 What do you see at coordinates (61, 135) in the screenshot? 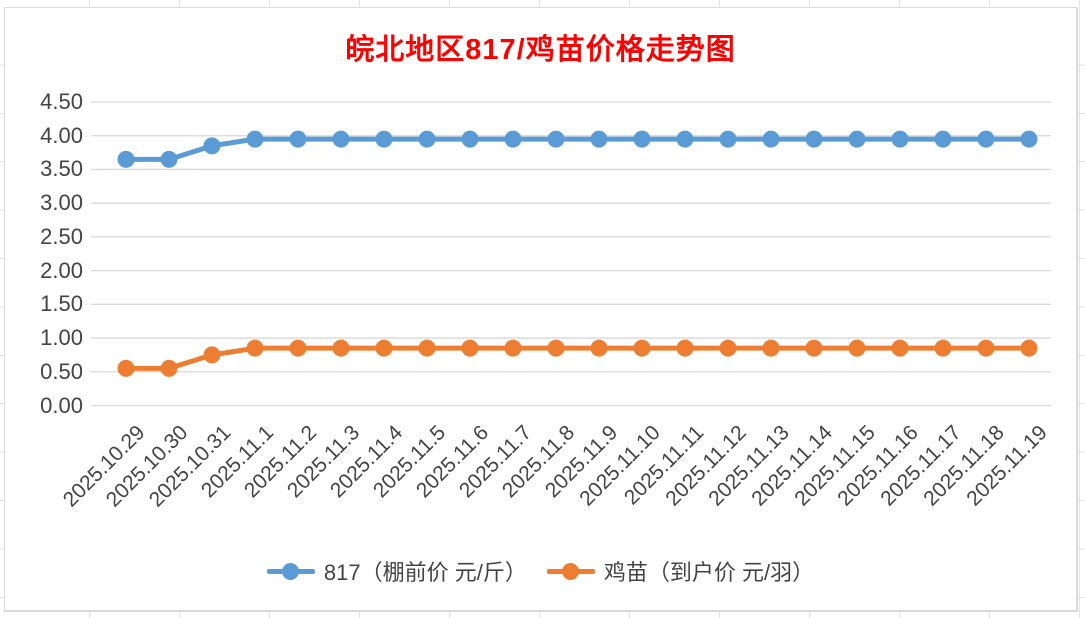
I see `y-tick-label: 4.00` at bounding box center [61, 135].